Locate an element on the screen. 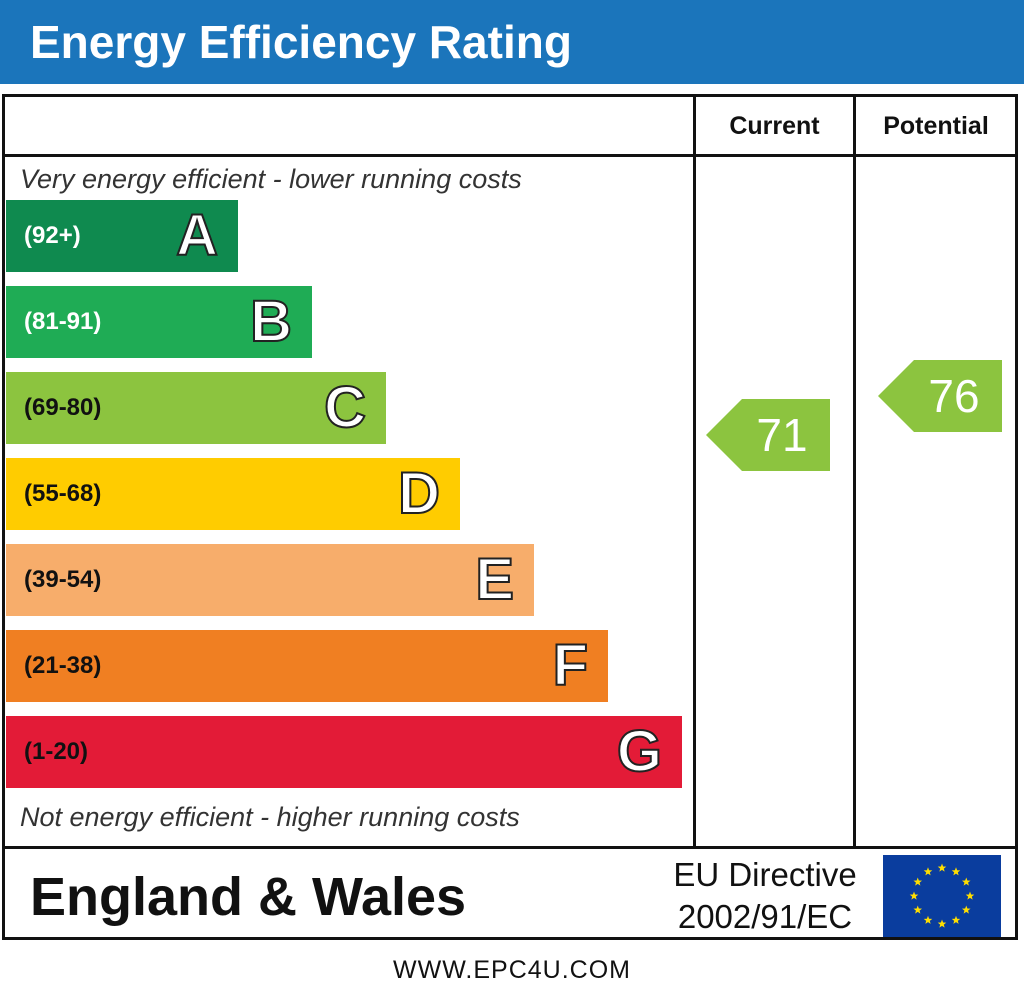 This screenshot has height=993, width=1024. band-range-a: (92+) is located at coordinates (52, 235).